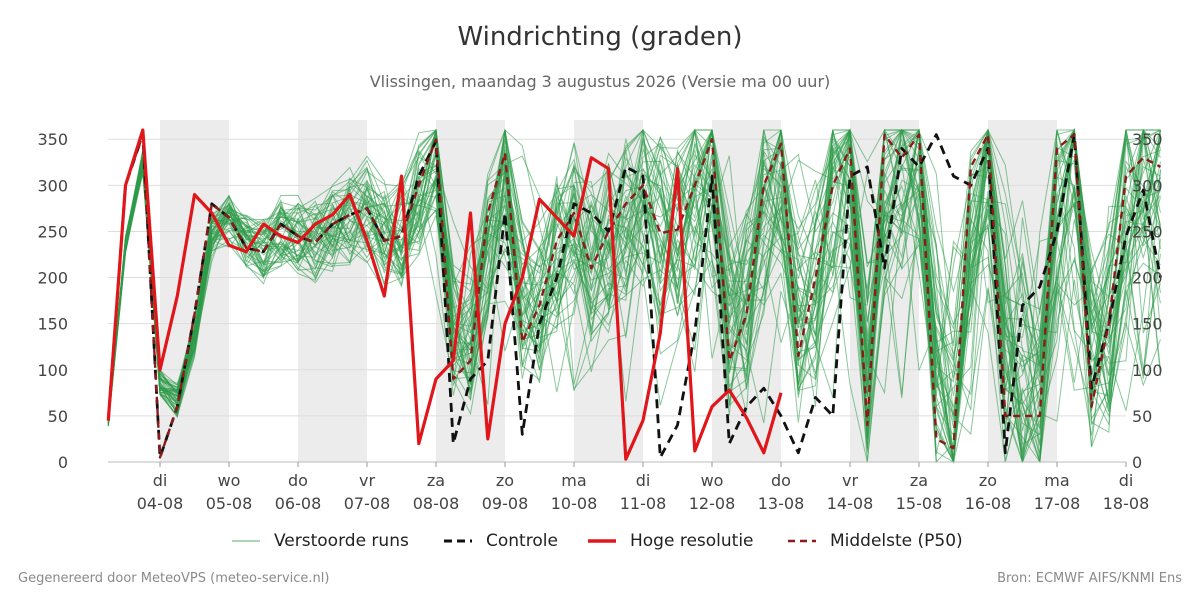 The image size is (1200, 600). Describe the element at coordinates (458, 541) in the screenshot. I see `legend-swatch-control` at that location.